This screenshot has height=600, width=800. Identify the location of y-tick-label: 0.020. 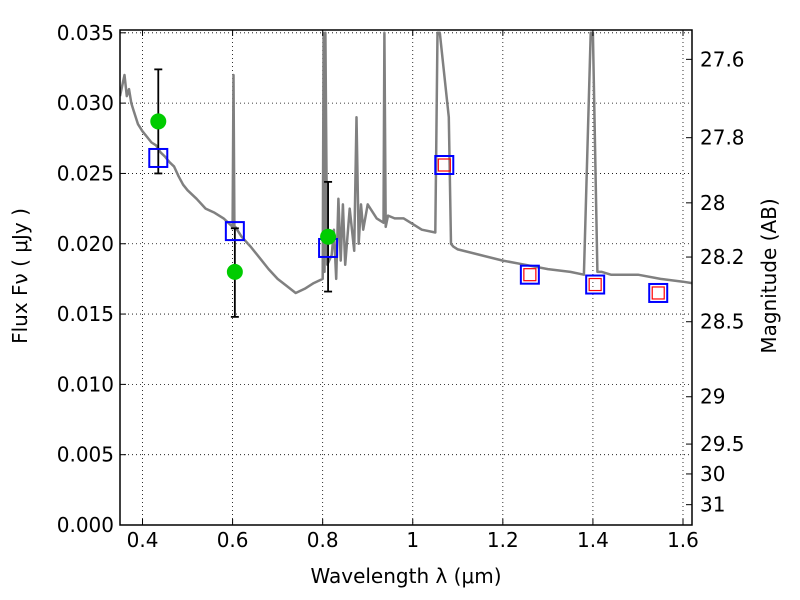
(85, 244).